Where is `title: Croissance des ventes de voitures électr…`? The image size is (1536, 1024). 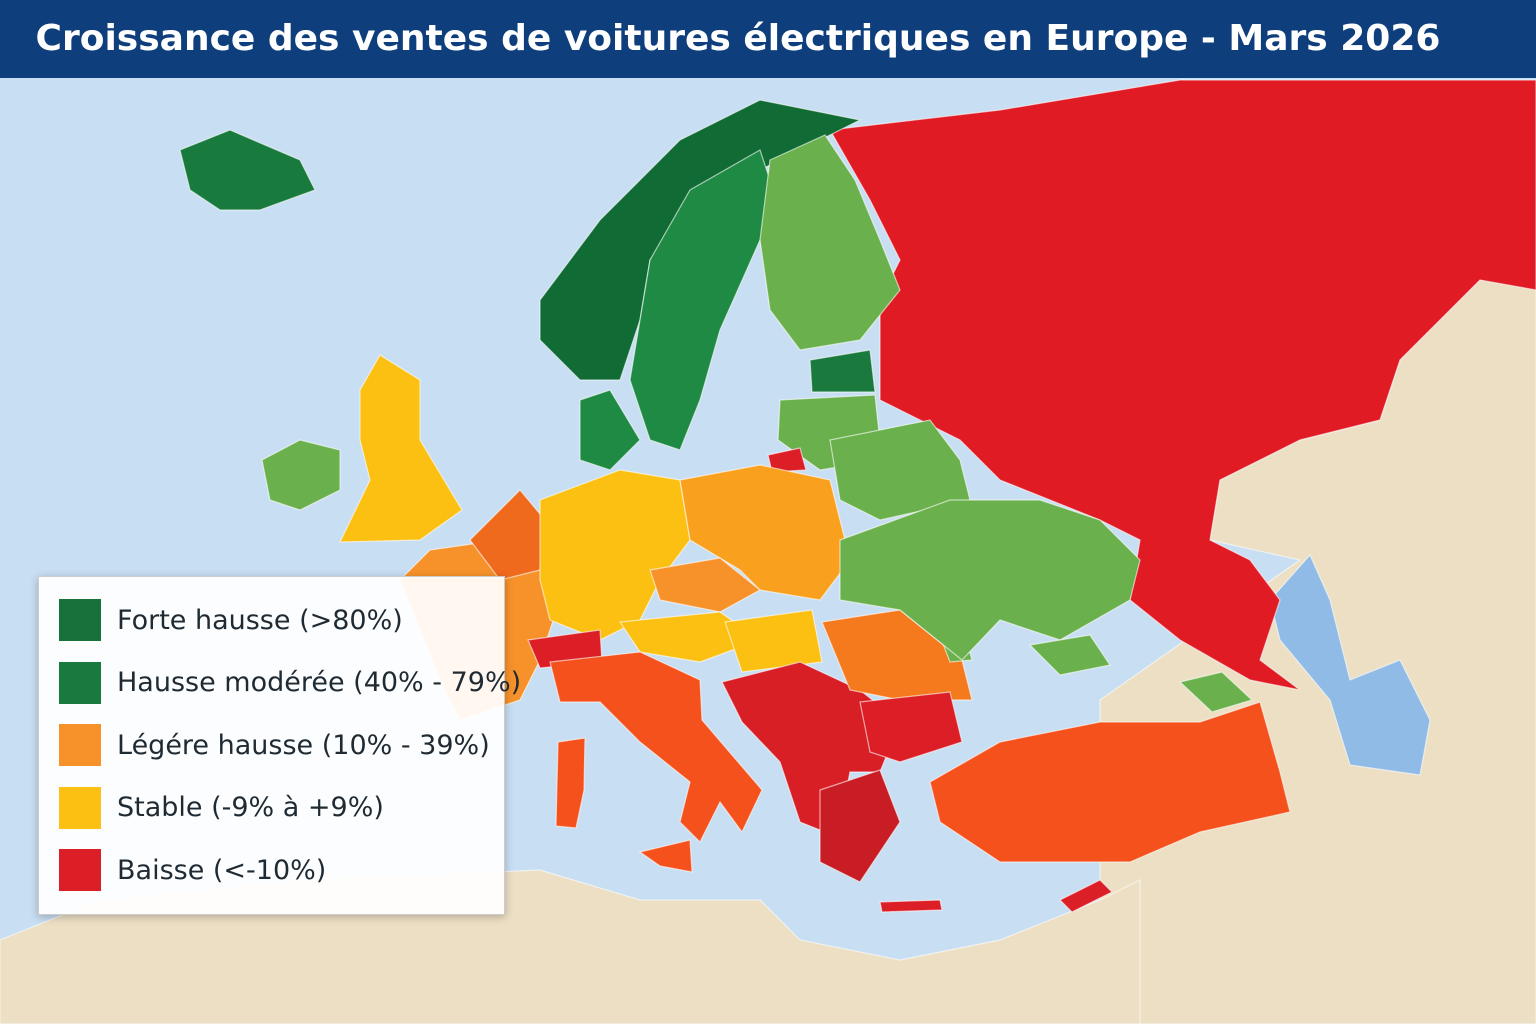
title: Croissance des ventes de voitures électr… is located at coordinates (738, 38).